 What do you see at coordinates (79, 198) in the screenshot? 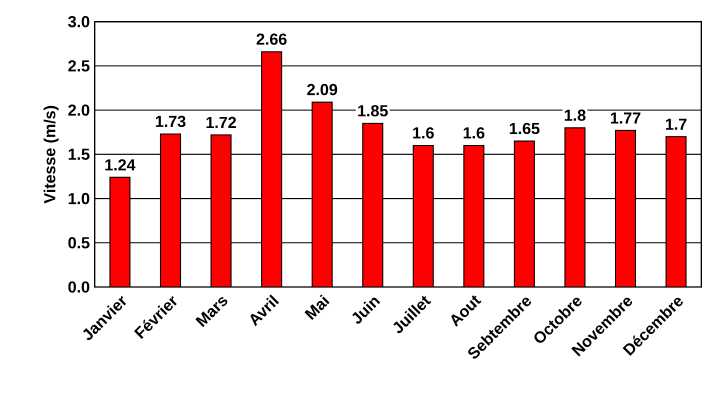
I see `y-tick-label: 1.0` at bounding box center [79, 198].